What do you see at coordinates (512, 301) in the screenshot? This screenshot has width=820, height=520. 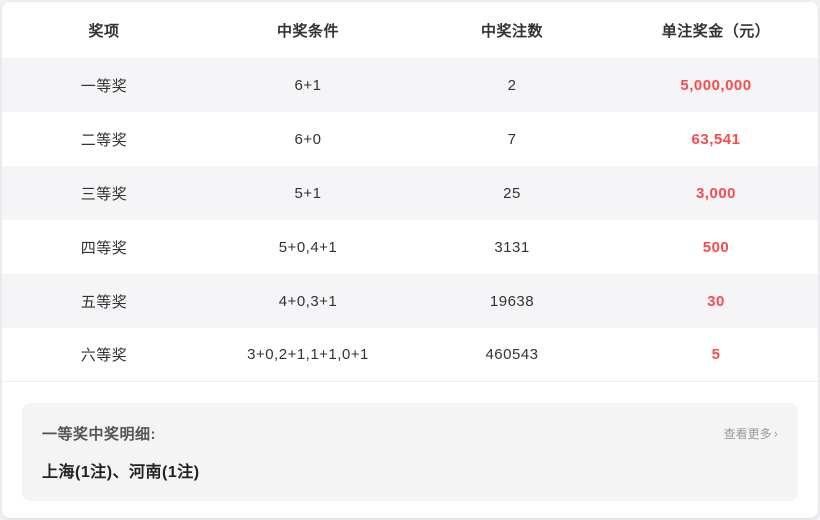 I see `cell-count: 19638` at bounding box center [512, 301].